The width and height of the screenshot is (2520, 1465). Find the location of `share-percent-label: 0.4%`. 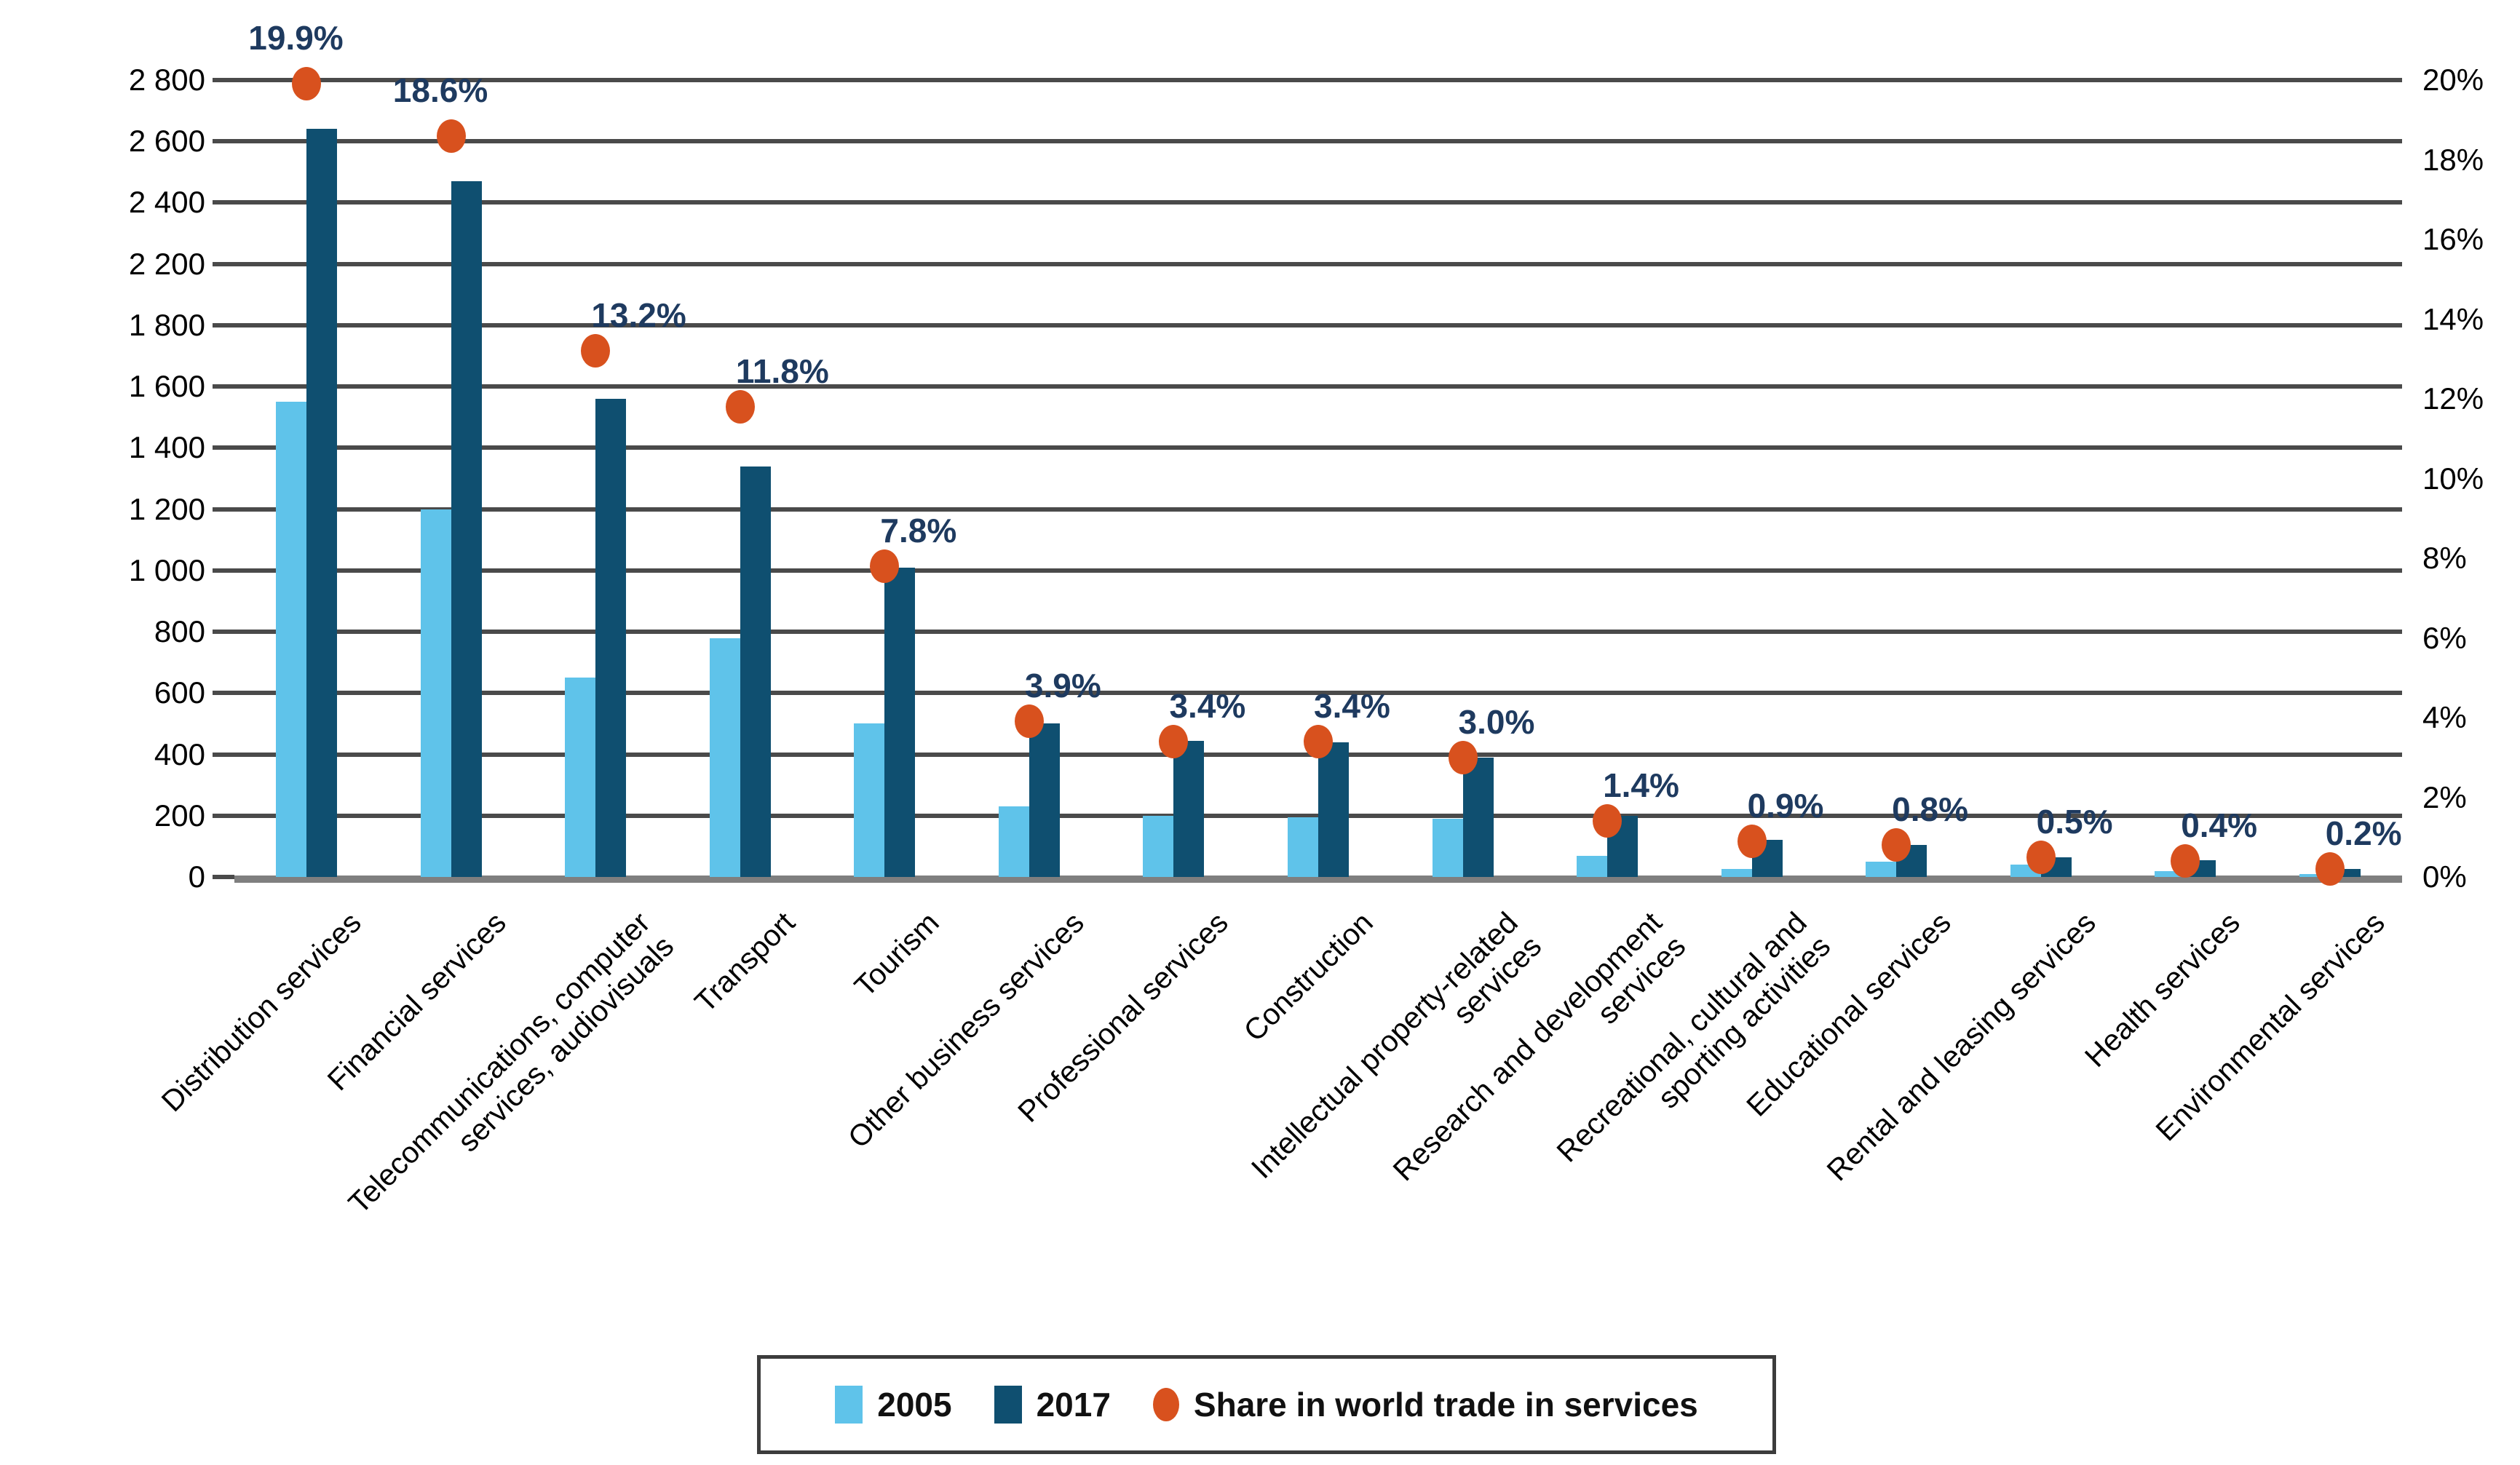

share-percent-label: 0.4% is located at coordinates (2219, 826).